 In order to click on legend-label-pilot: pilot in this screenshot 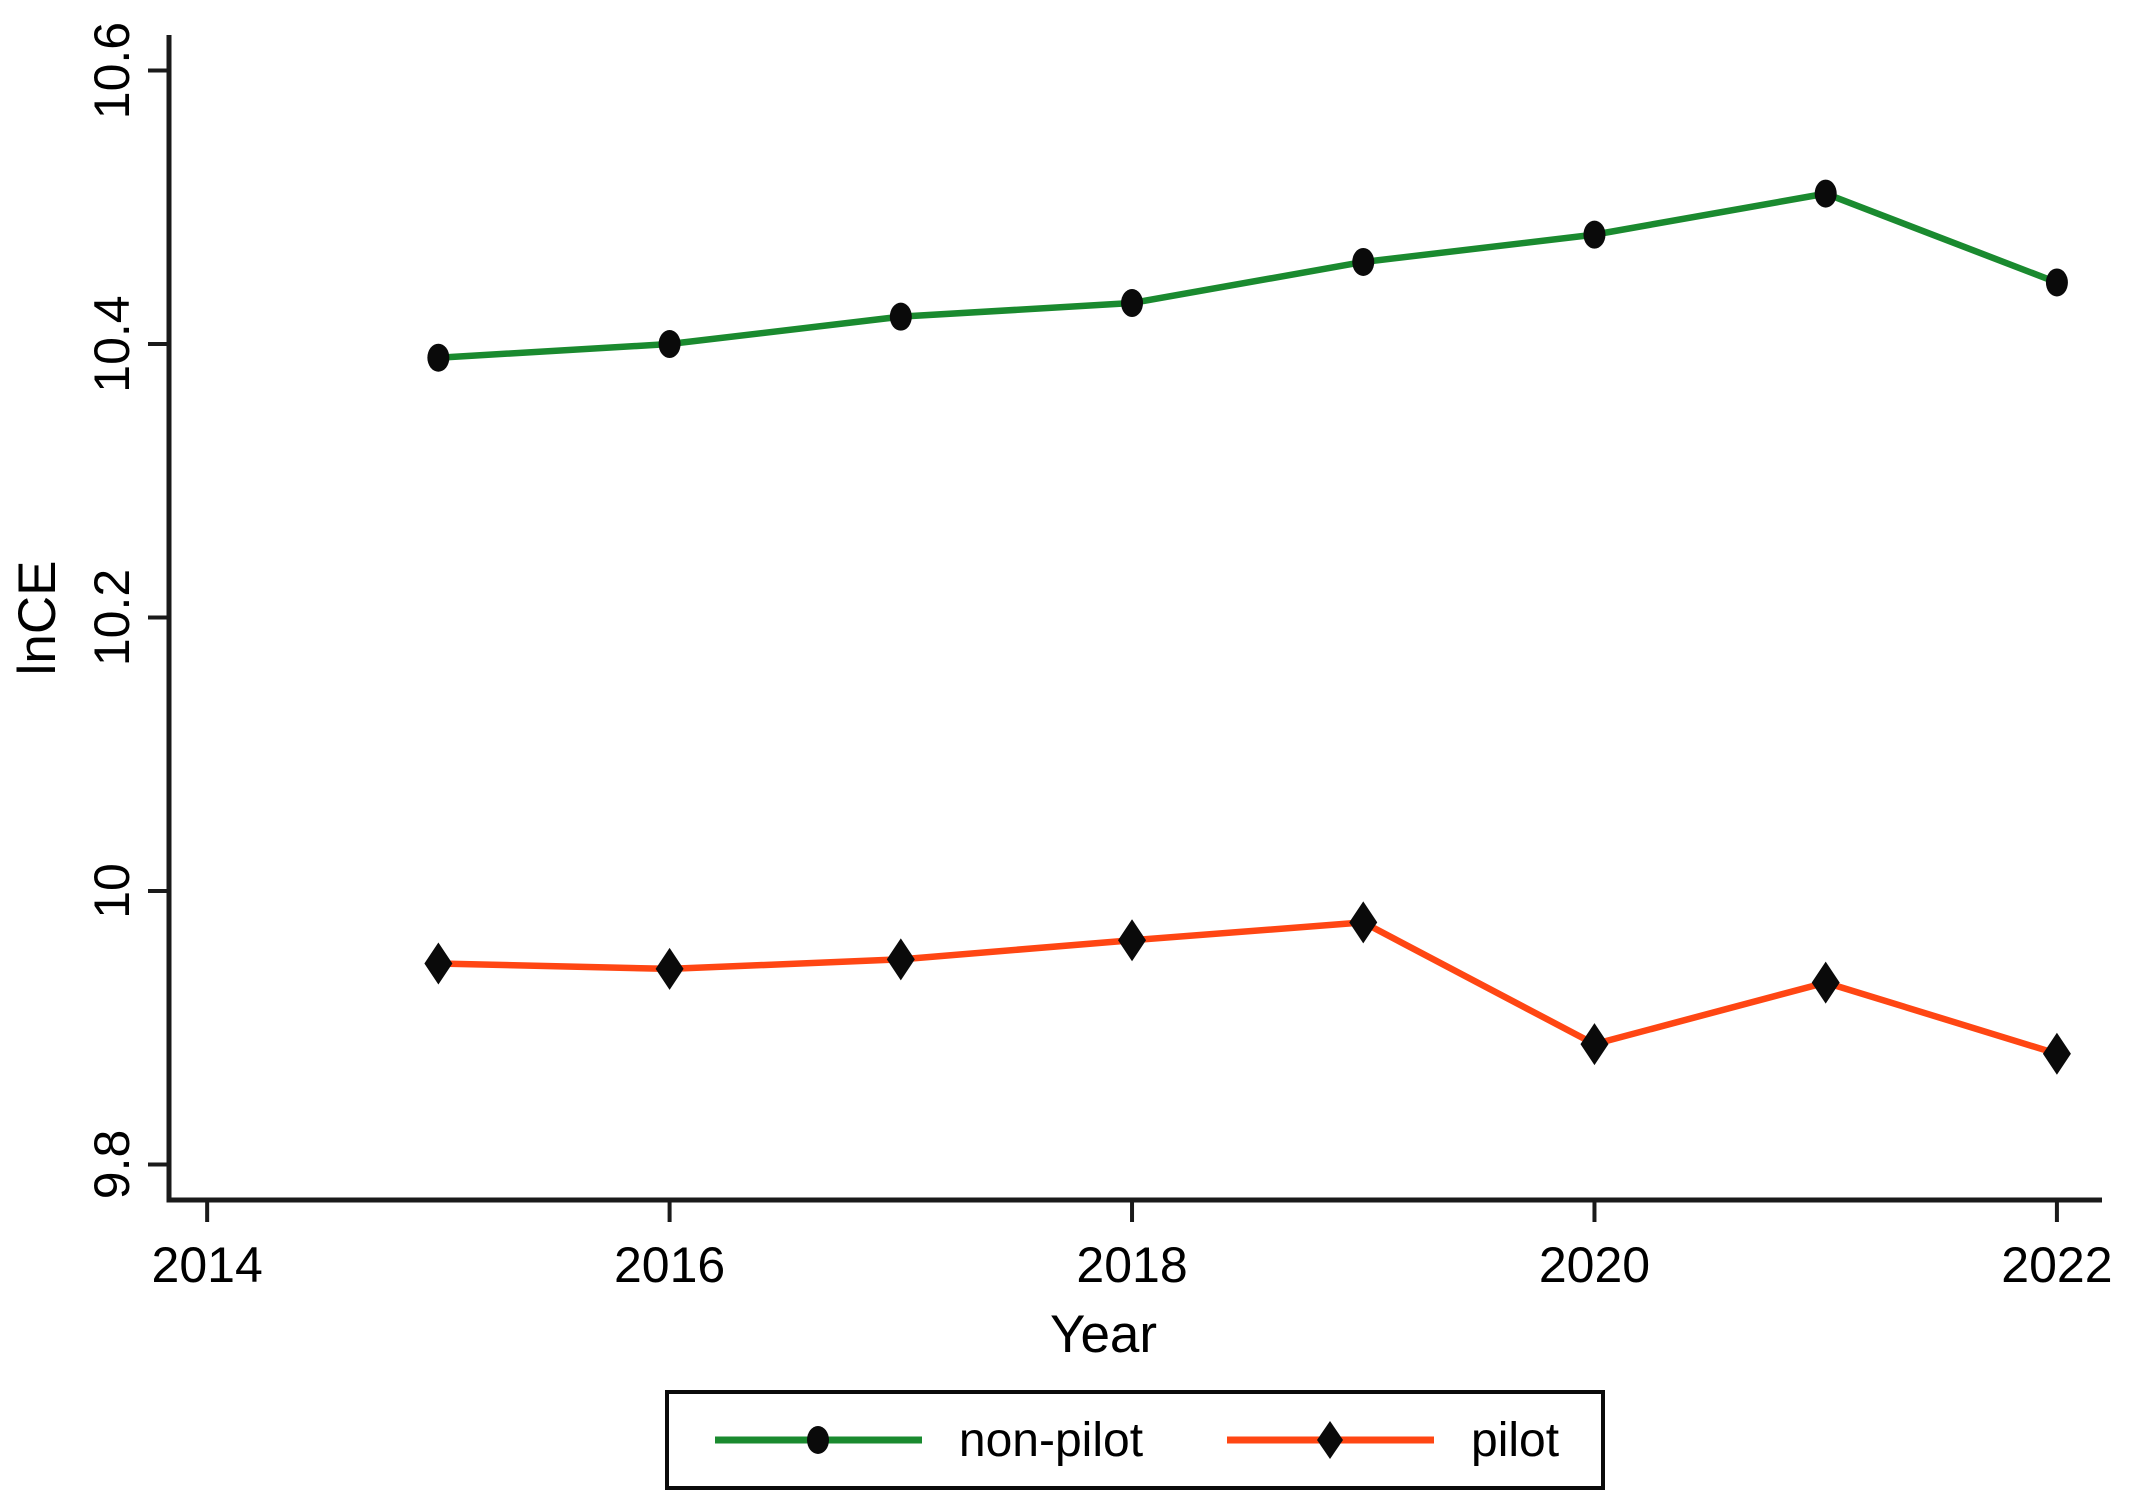, I will do `click(1515, 1440)`.